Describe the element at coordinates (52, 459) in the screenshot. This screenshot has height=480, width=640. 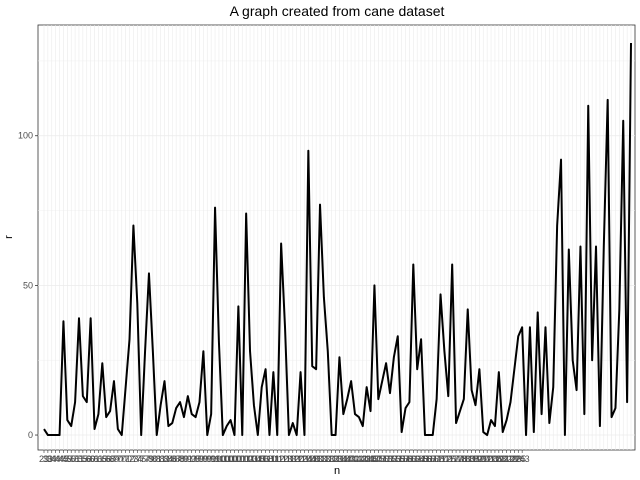
I see `x-tick-label: 34` at that location.